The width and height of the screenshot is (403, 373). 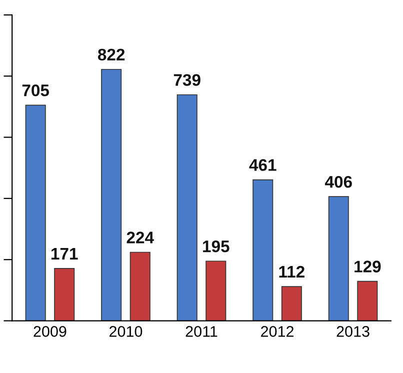 What do you see at coordinates (216, 246) in the screenshot?
I see `data-label: 195` at bounding box center [216, 246].